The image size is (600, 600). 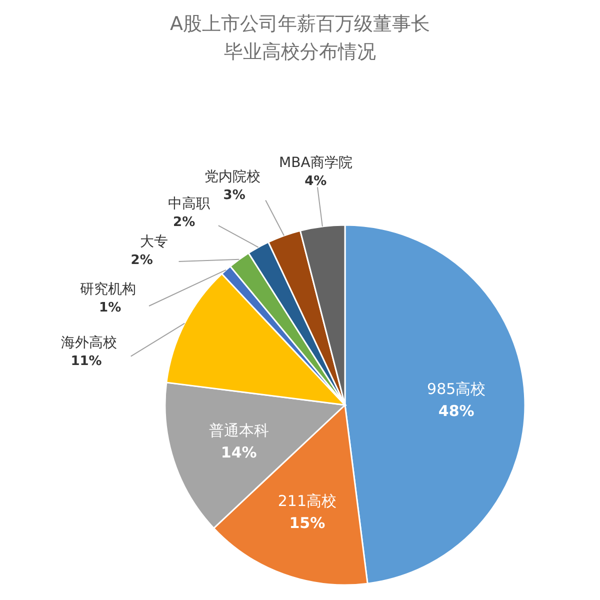 I want to click on data-label: 1%, so click(x=110, y=308).